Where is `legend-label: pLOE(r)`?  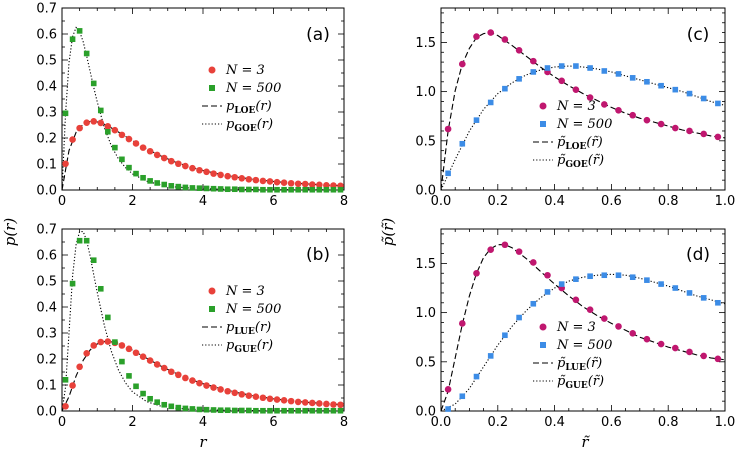 legend-label: pLOE(r) is located at coordinates (249, 107).